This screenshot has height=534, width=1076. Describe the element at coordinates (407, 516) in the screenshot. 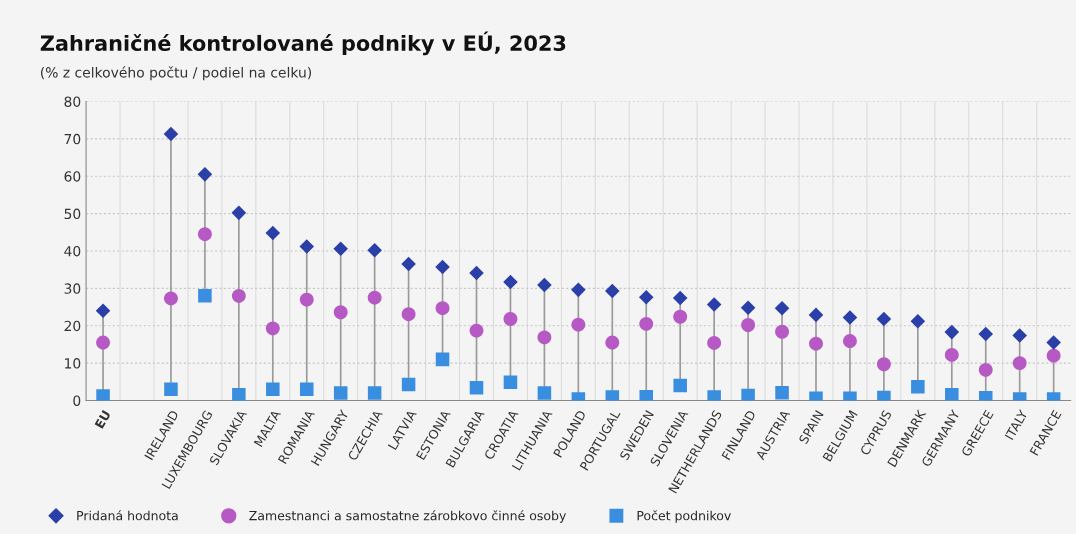

I see `legend-label: Zamestnanci a samostatne zárobkovo činné osoby` at that location.